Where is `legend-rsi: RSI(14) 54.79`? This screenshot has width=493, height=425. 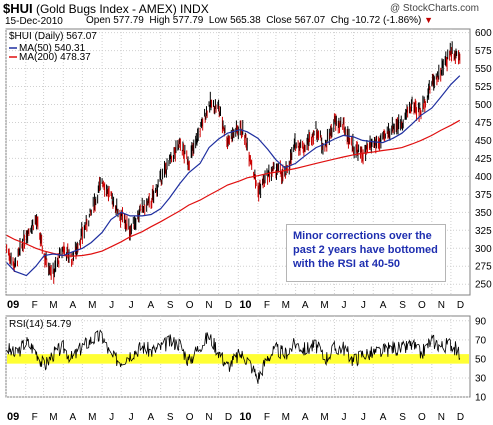
legend-rsi: RSI(14) 54.79 is located at coordinates (40, 324).